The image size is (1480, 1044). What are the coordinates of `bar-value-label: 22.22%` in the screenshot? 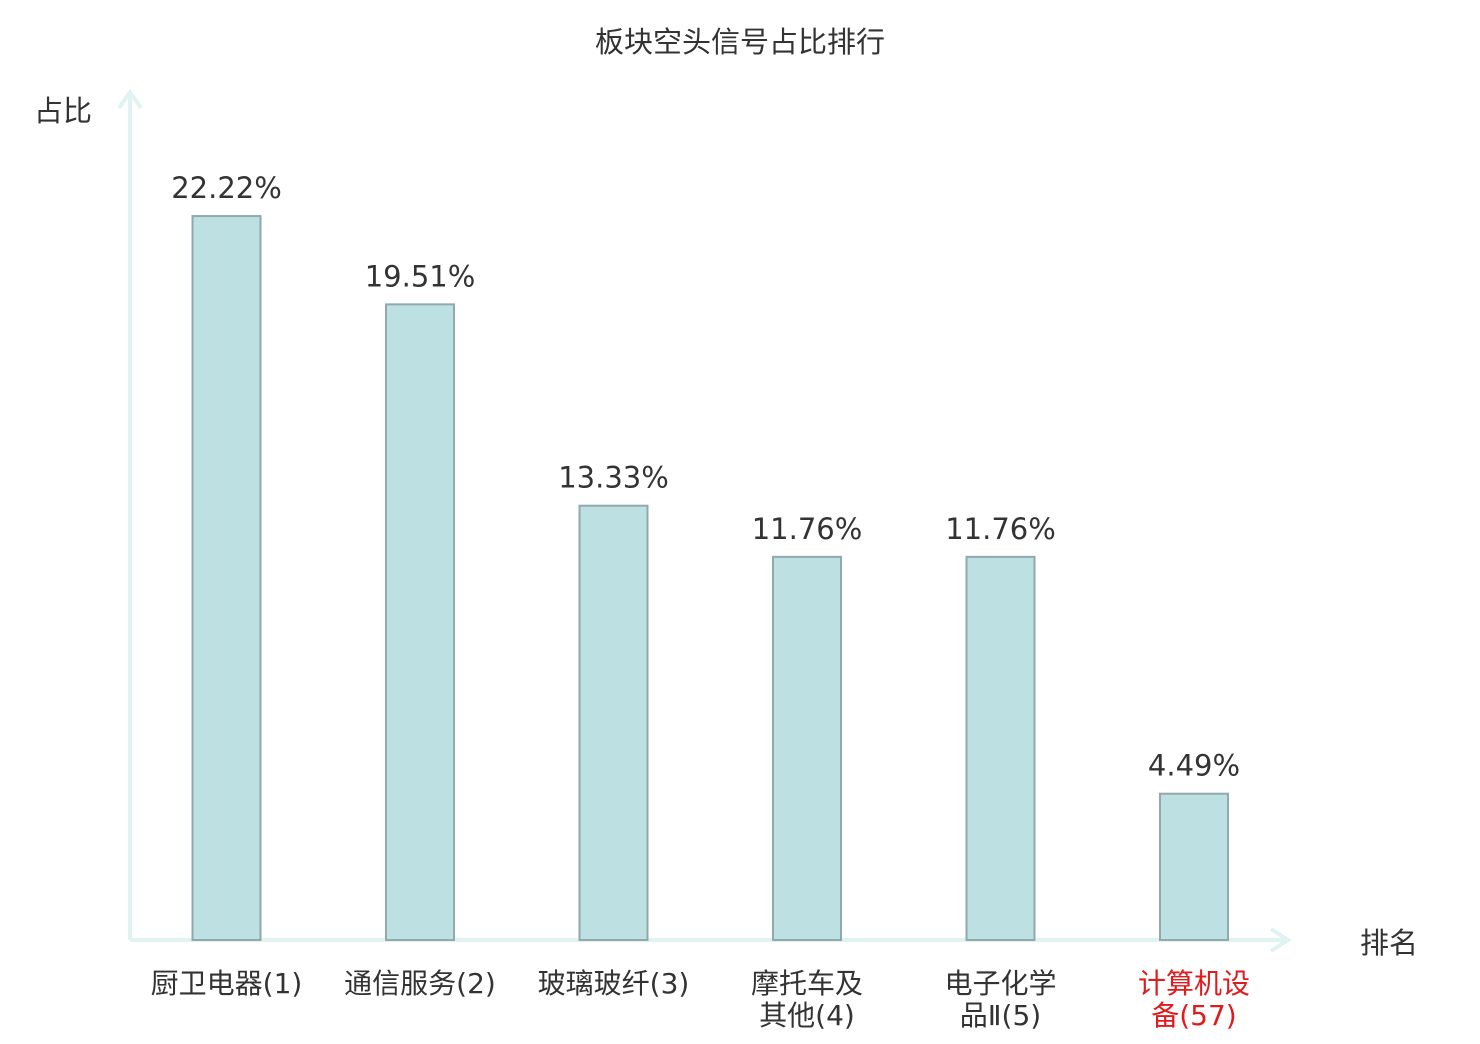 It's located at (226, 188).